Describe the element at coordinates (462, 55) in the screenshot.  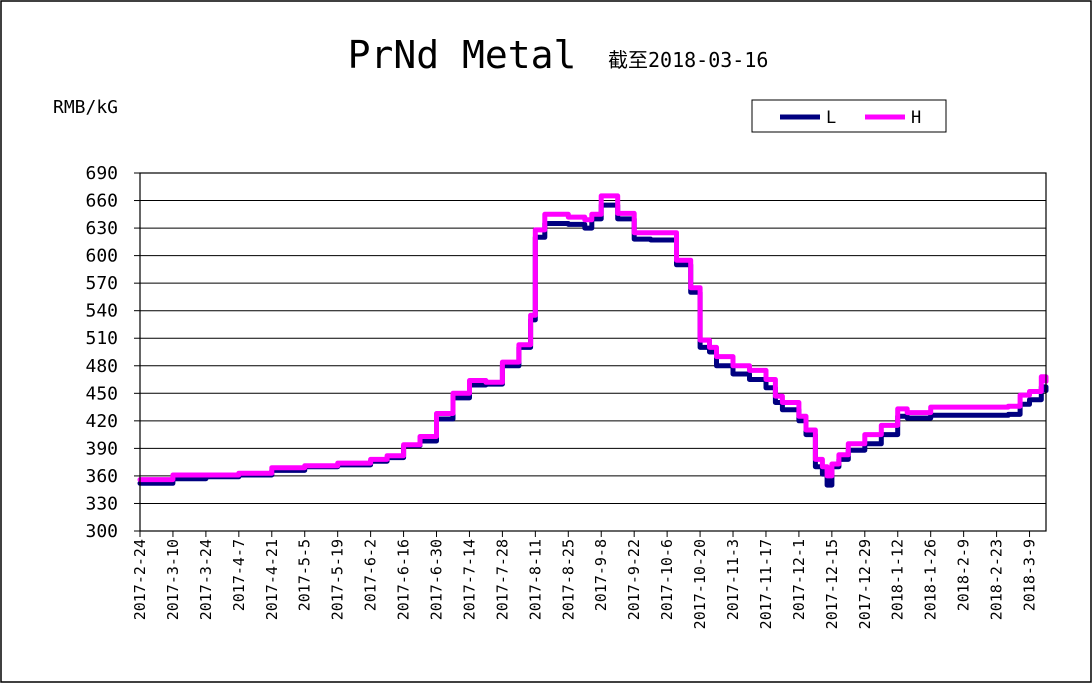
I see `chart-title: PrNd Metal` at that location.